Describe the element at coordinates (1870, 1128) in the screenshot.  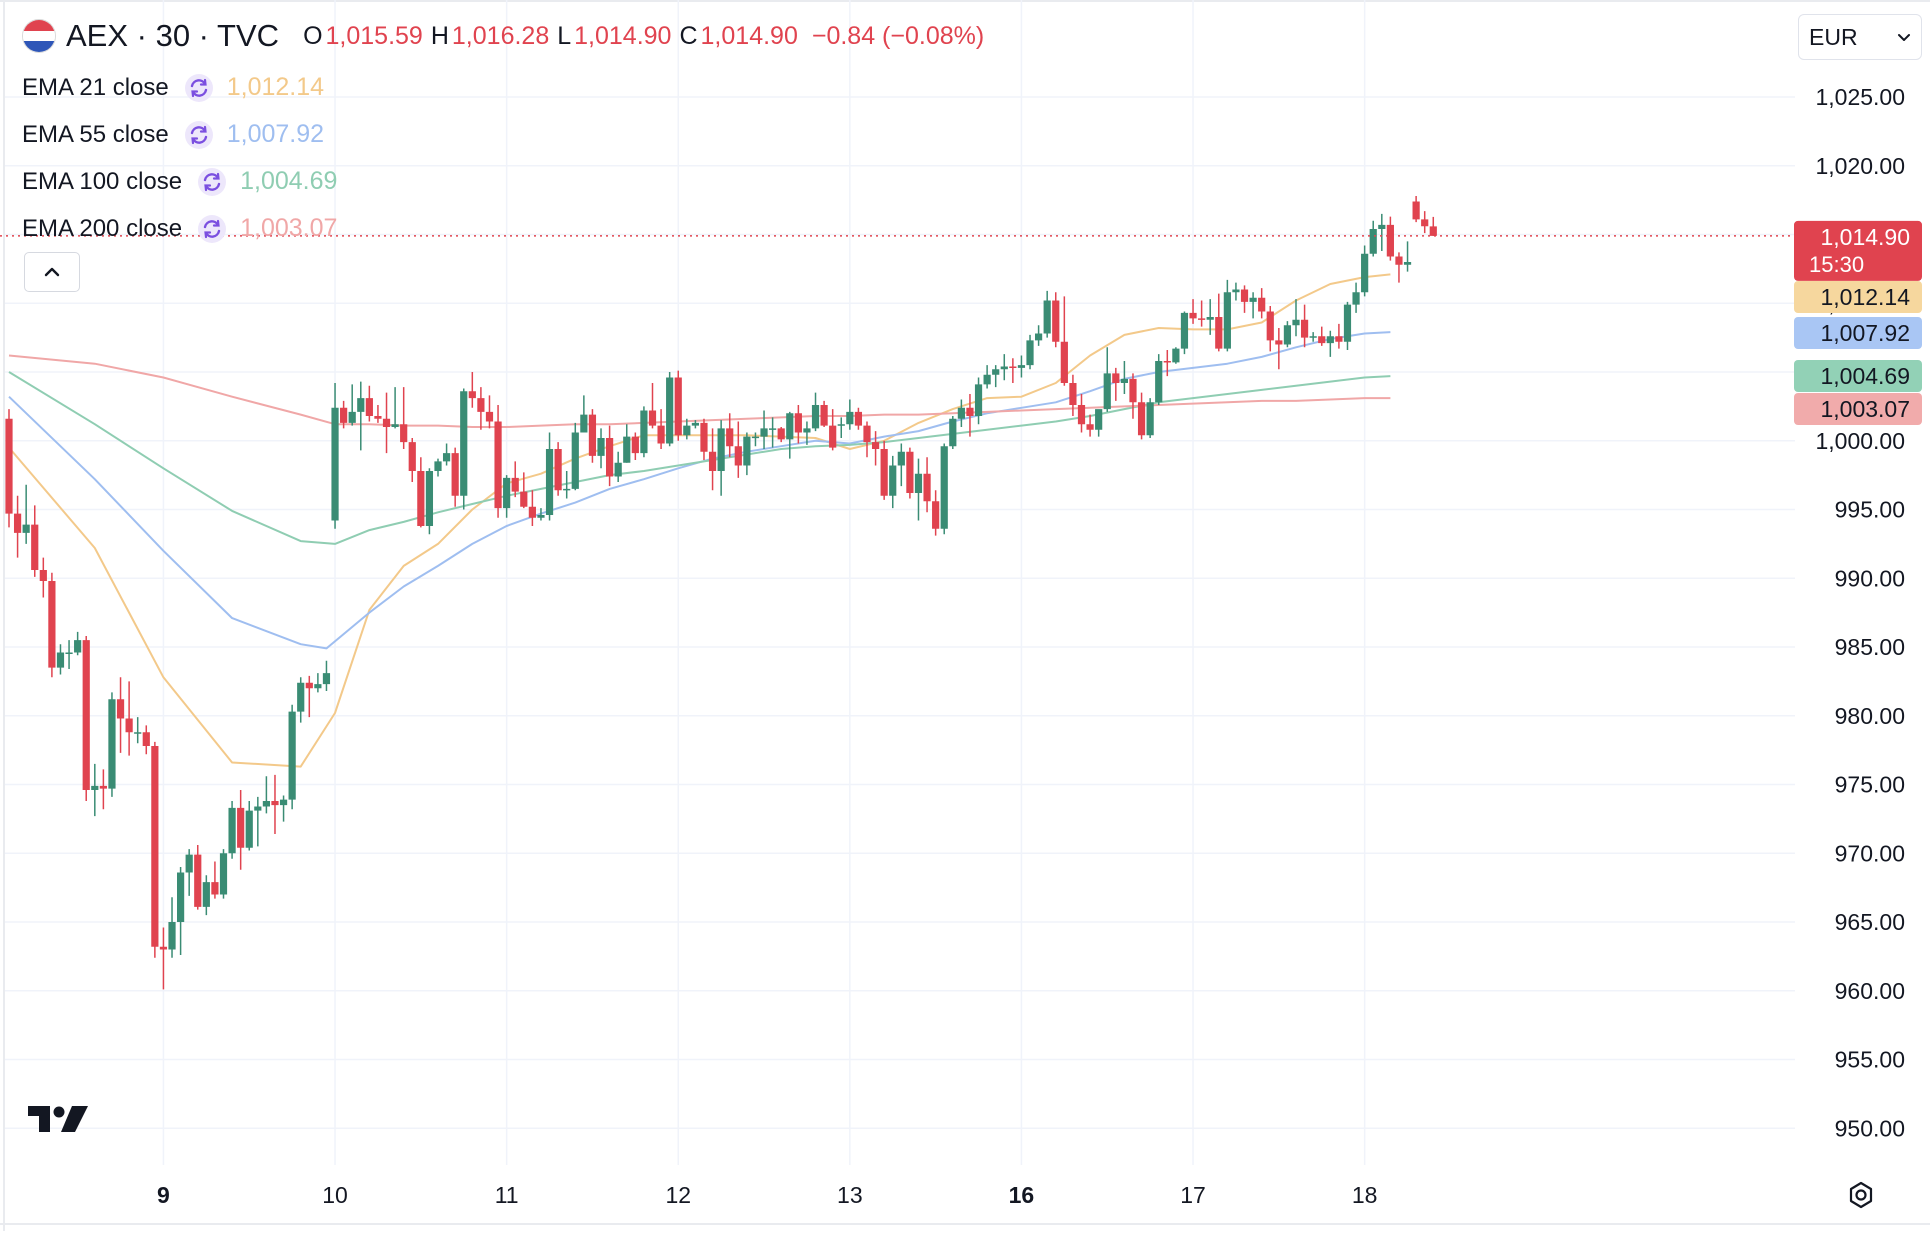
I see `y-tick-label: 950.00` at that location.